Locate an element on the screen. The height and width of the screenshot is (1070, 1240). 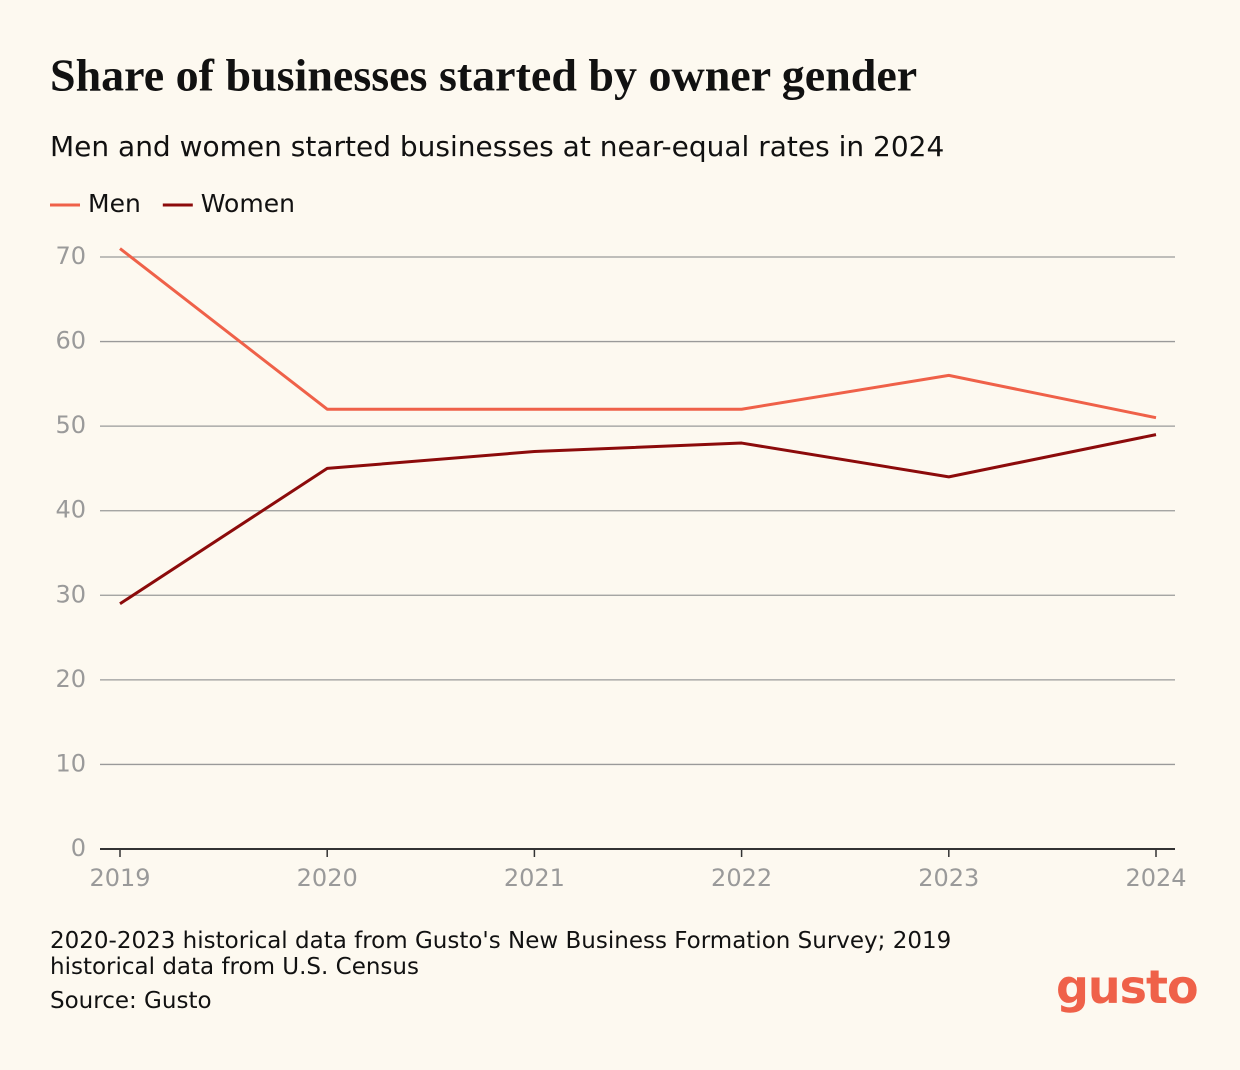
x-tick-label: 2020 is located at coordinates (327, 878).